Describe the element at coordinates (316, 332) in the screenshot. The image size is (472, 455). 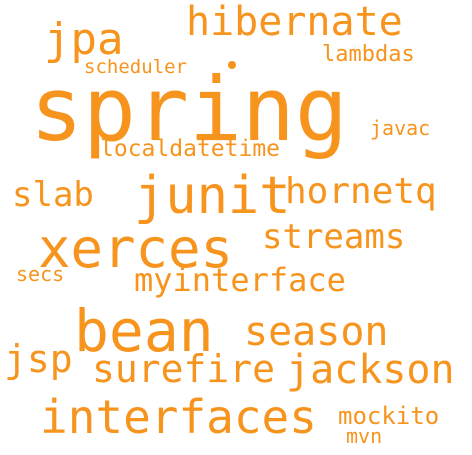
I see `word-season: season` at that location.